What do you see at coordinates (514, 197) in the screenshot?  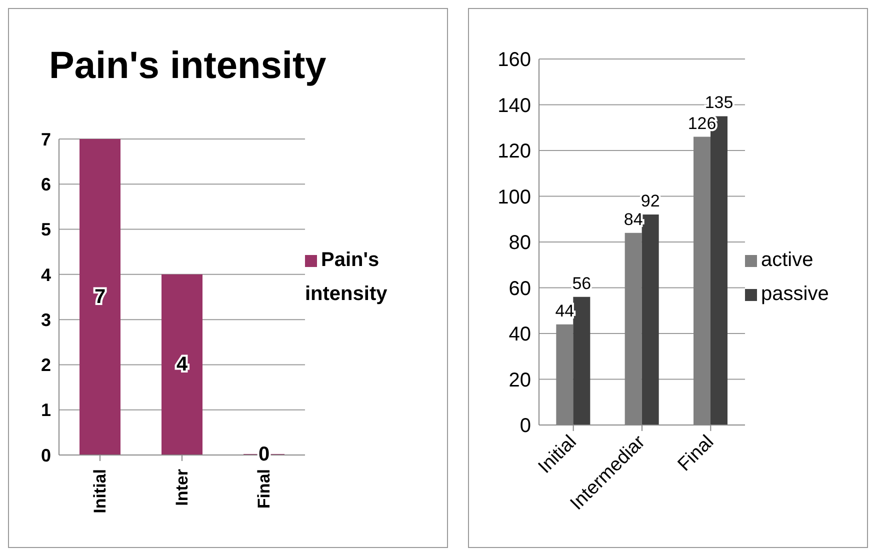 I see `y-tick-label: 100` at bounding box center [514, 197].